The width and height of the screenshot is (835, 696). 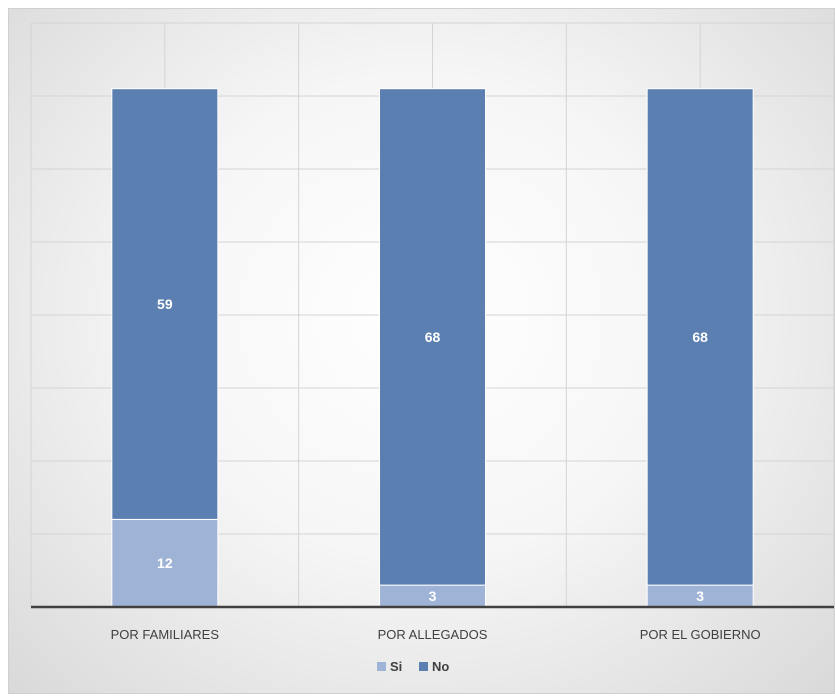 I want to click on legend: Si No, so click(x=413, y=666).